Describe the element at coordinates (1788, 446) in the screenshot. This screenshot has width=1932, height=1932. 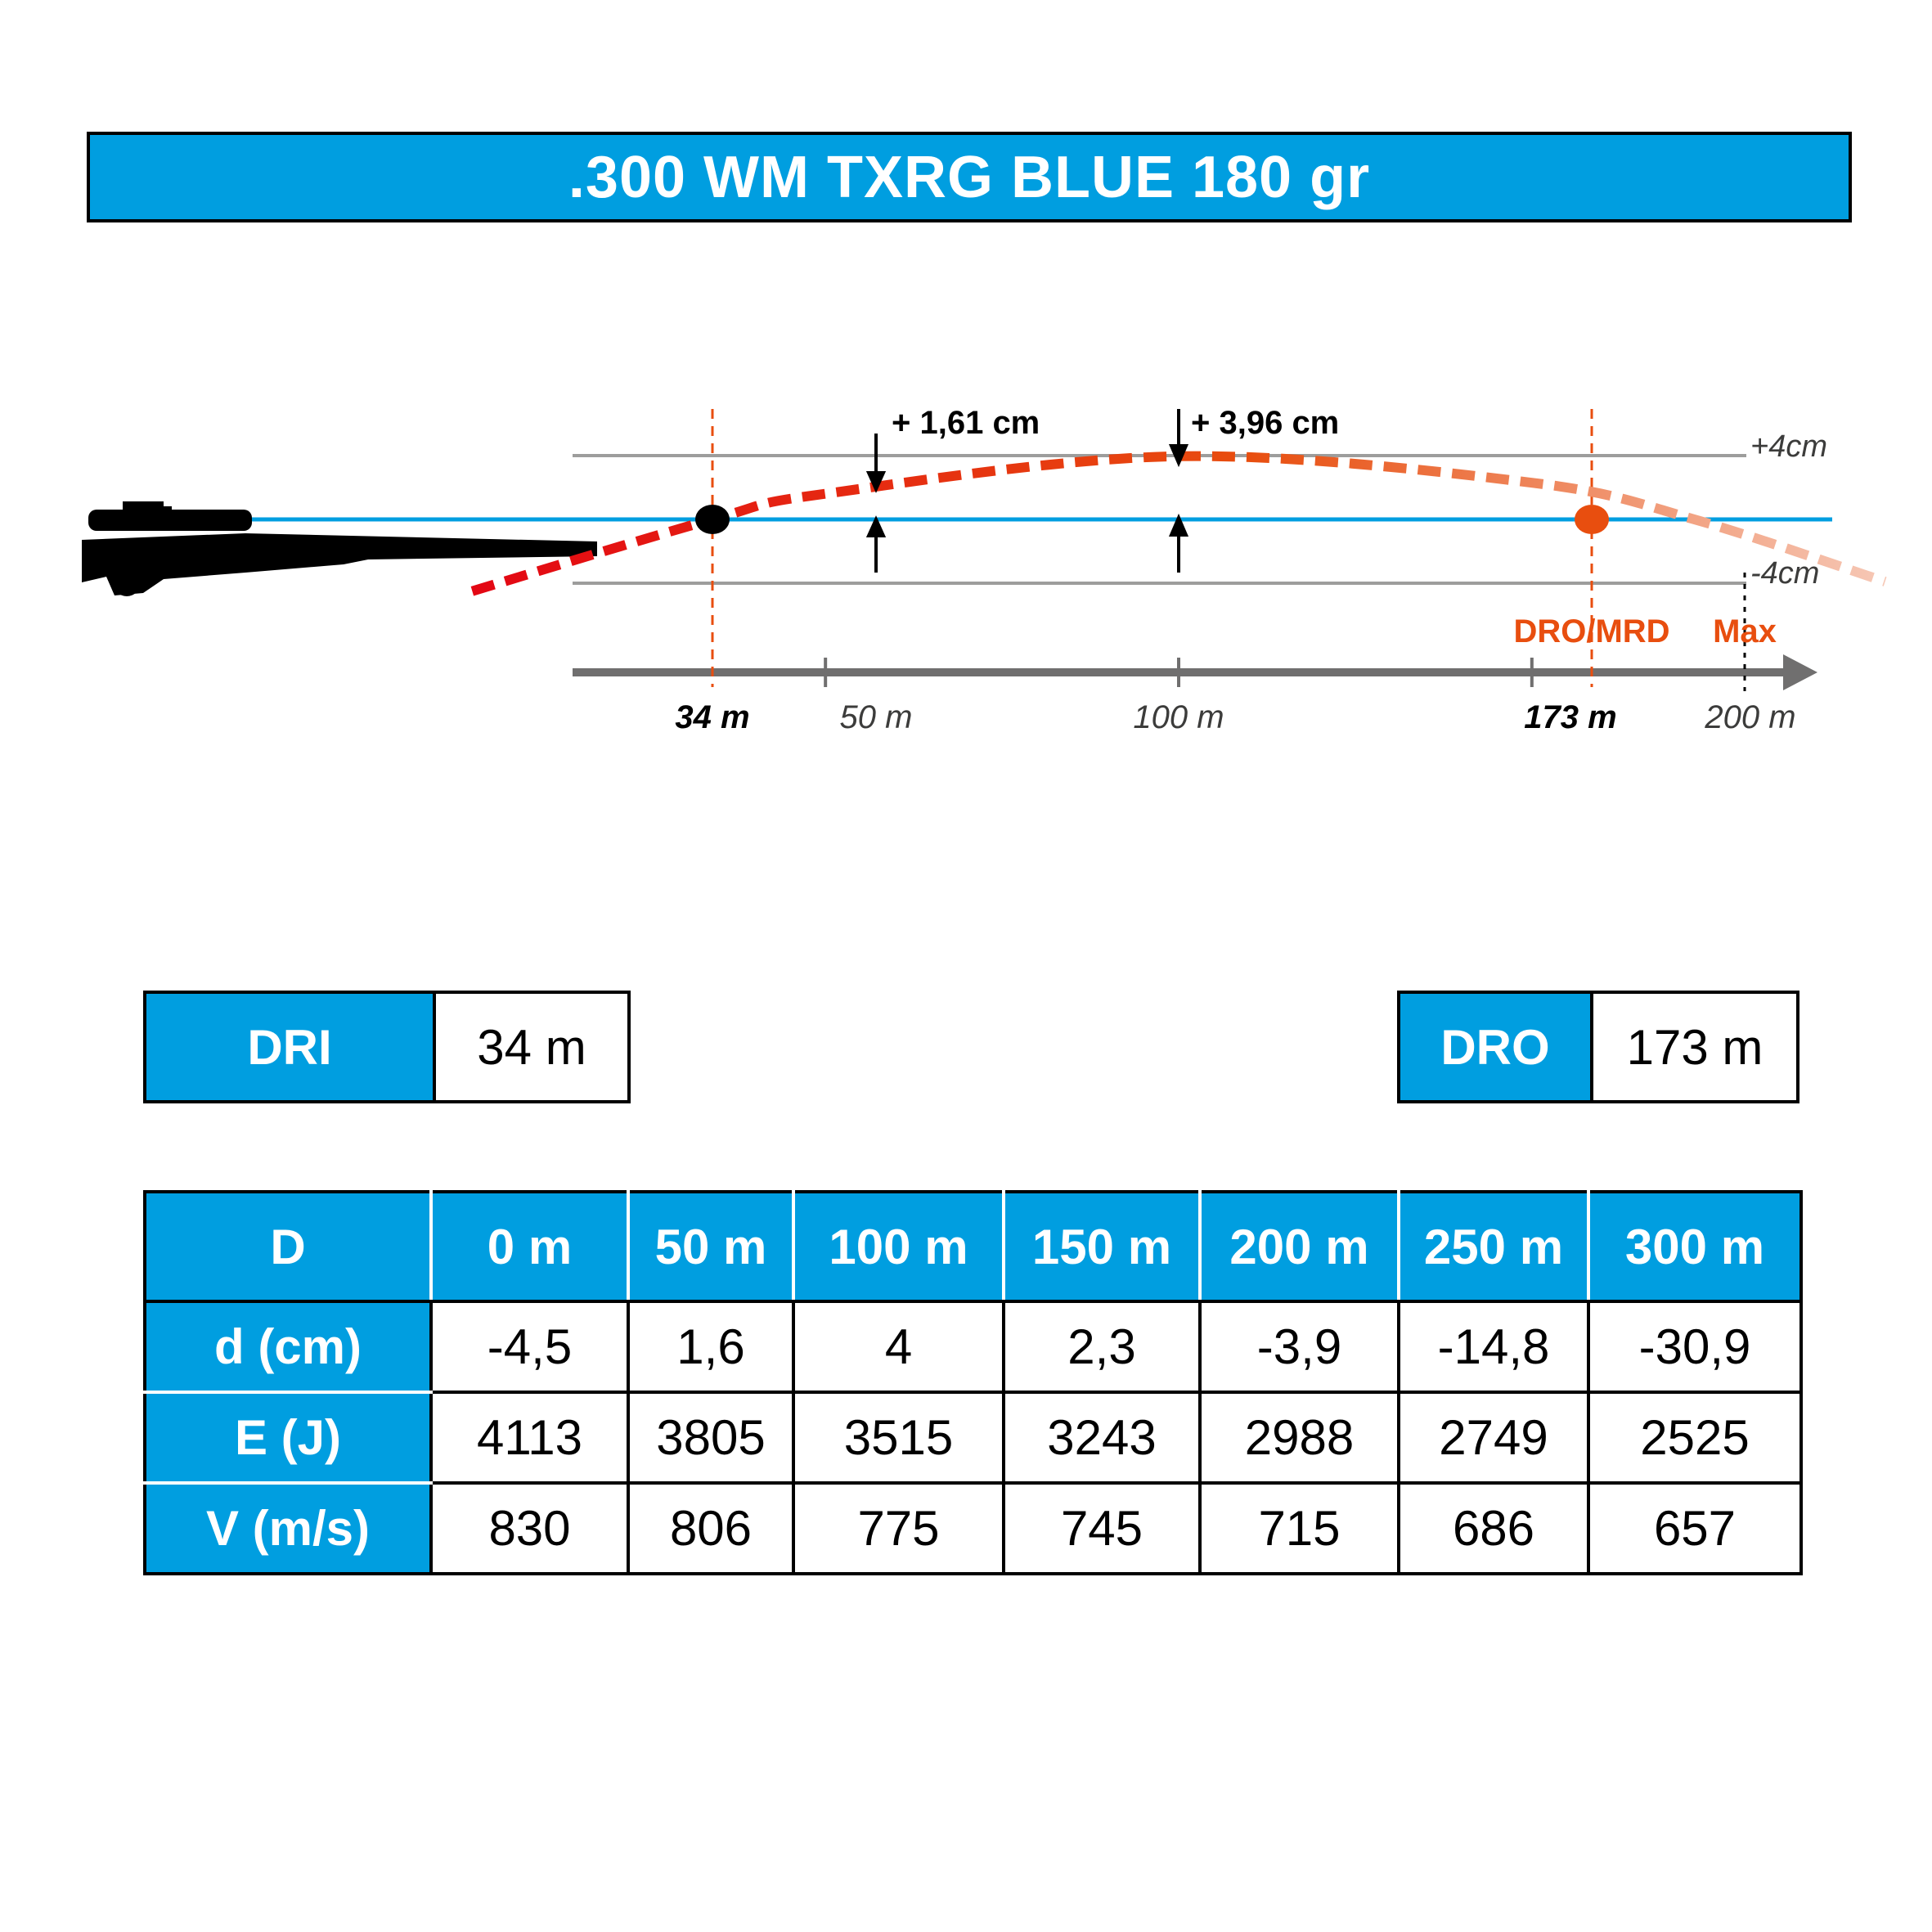
I see `upper-band-label: +4cm` at that location.